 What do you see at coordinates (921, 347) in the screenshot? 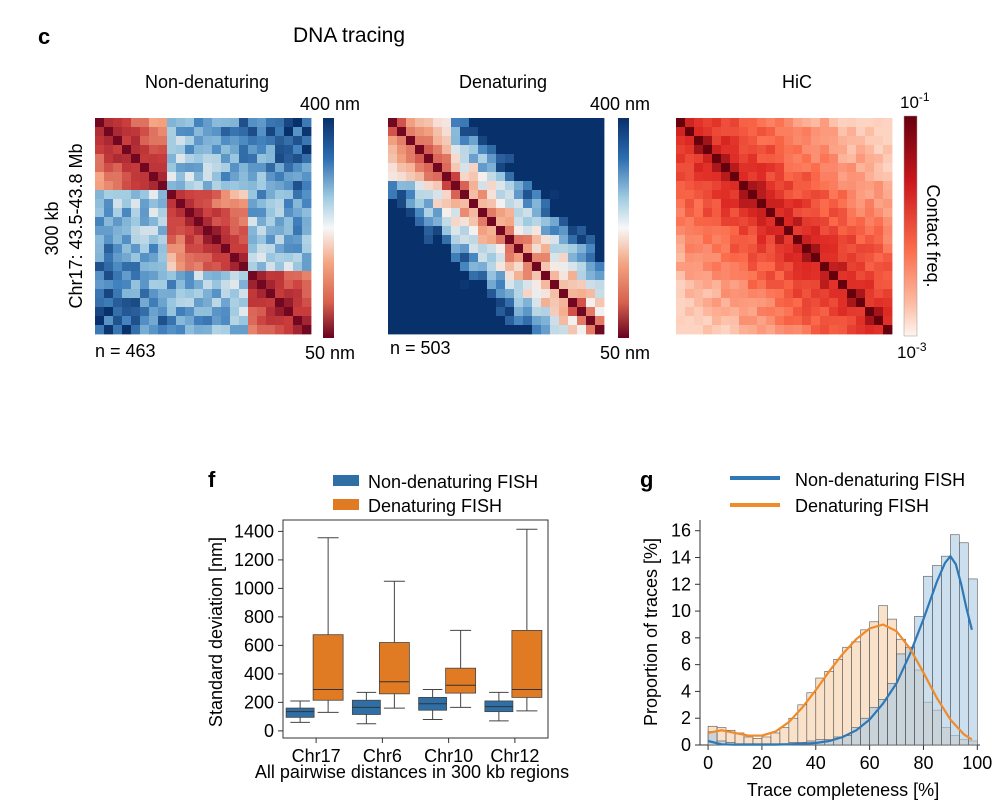
I see `cbar-bottom-hic-exp: -3` at bounding box center [921, 347].